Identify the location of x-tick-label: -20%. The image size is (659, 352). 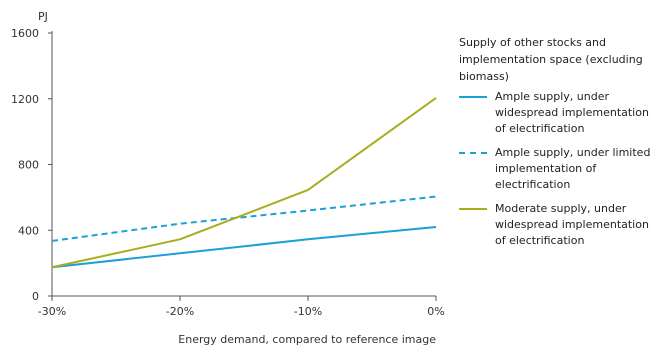
(180, 311).